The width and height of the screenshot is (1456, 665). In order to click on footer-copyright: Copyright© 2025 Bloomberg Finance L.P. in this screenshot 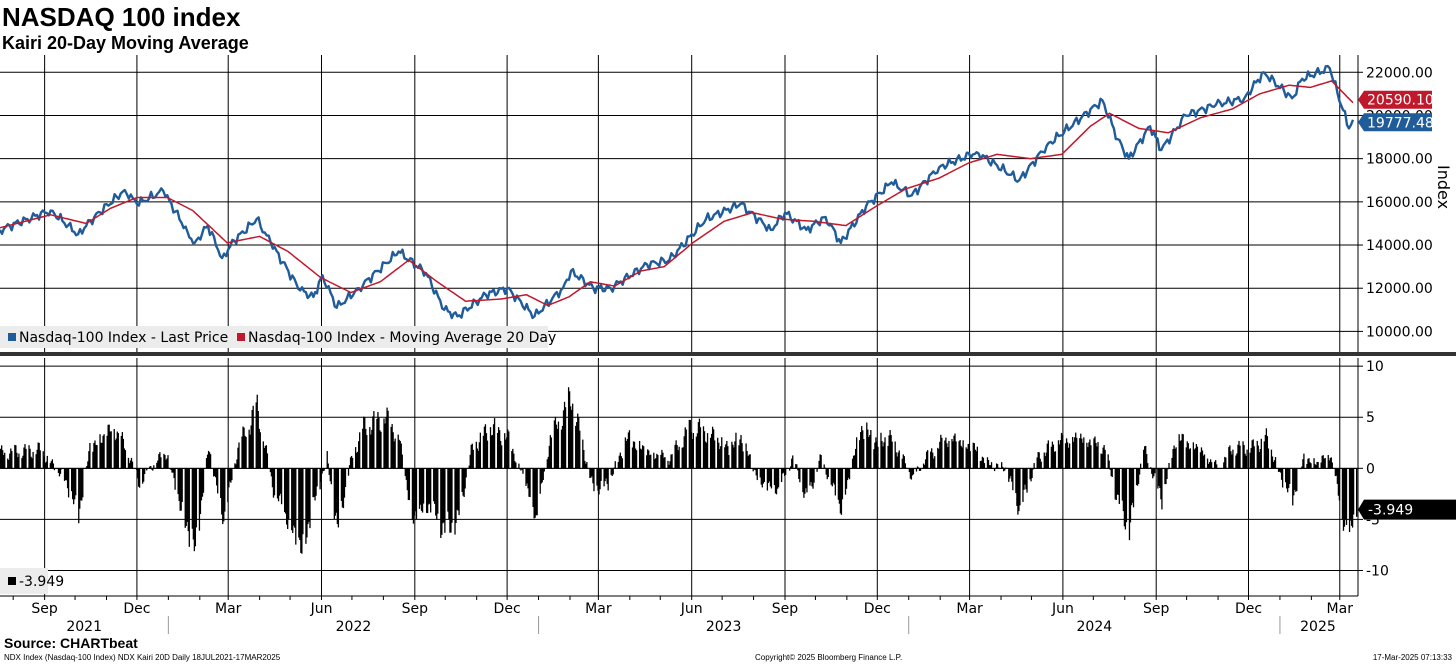, I will do `click(829, 657)`.